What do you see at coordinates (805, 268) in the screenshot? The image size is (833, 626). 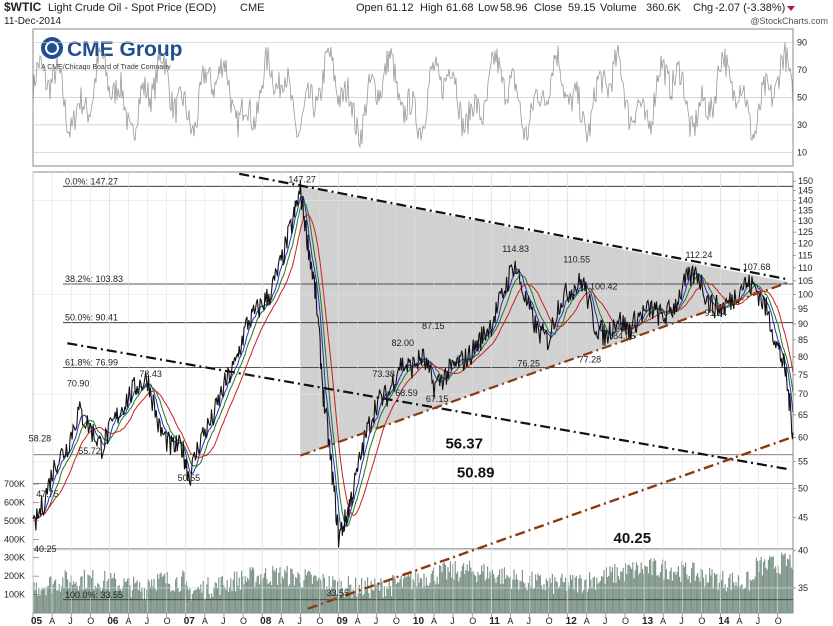 I see `price-tick-label: 110` at bounding box center [805, 268].